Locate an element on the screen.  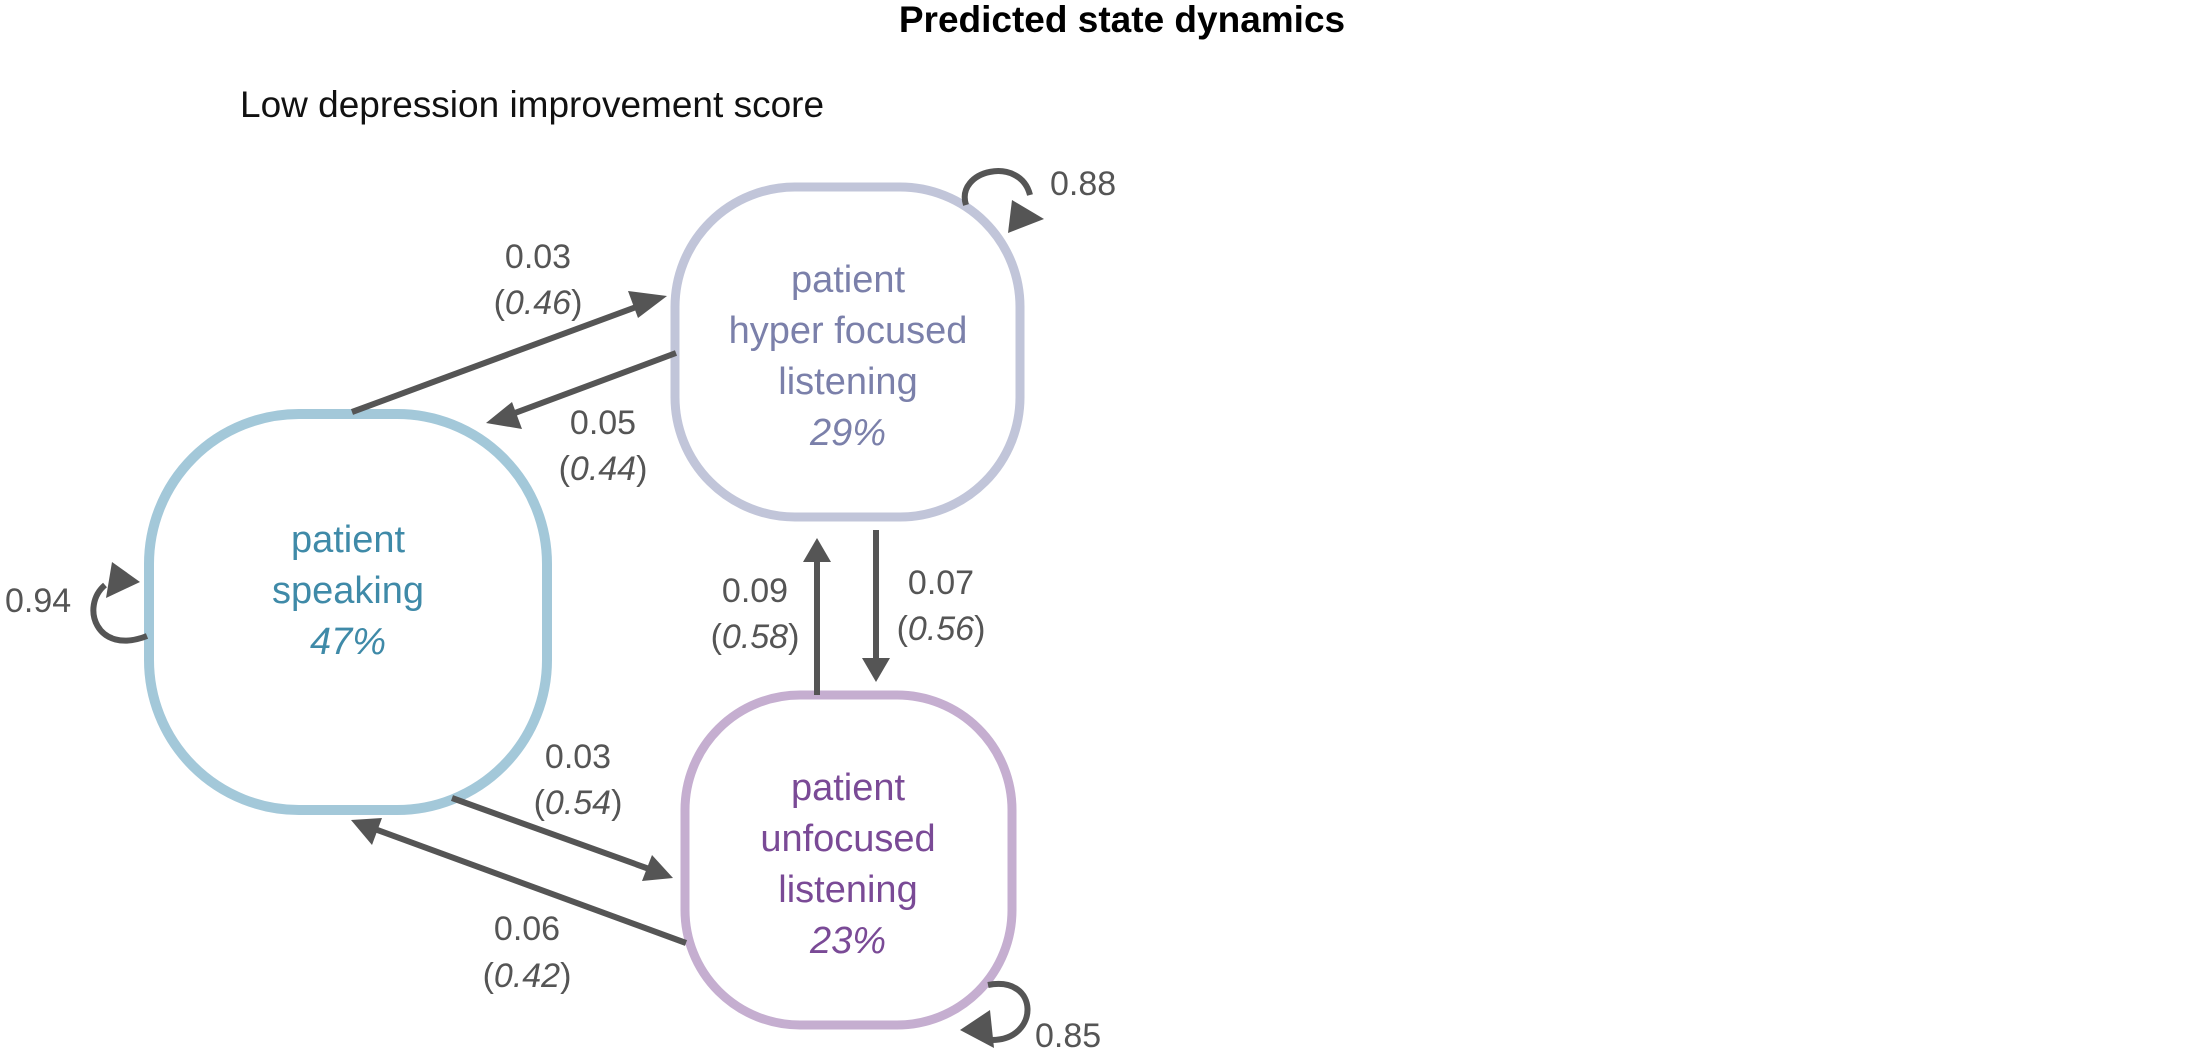
transition-paren-line: (0.46) is located at coordinates (538, 303).